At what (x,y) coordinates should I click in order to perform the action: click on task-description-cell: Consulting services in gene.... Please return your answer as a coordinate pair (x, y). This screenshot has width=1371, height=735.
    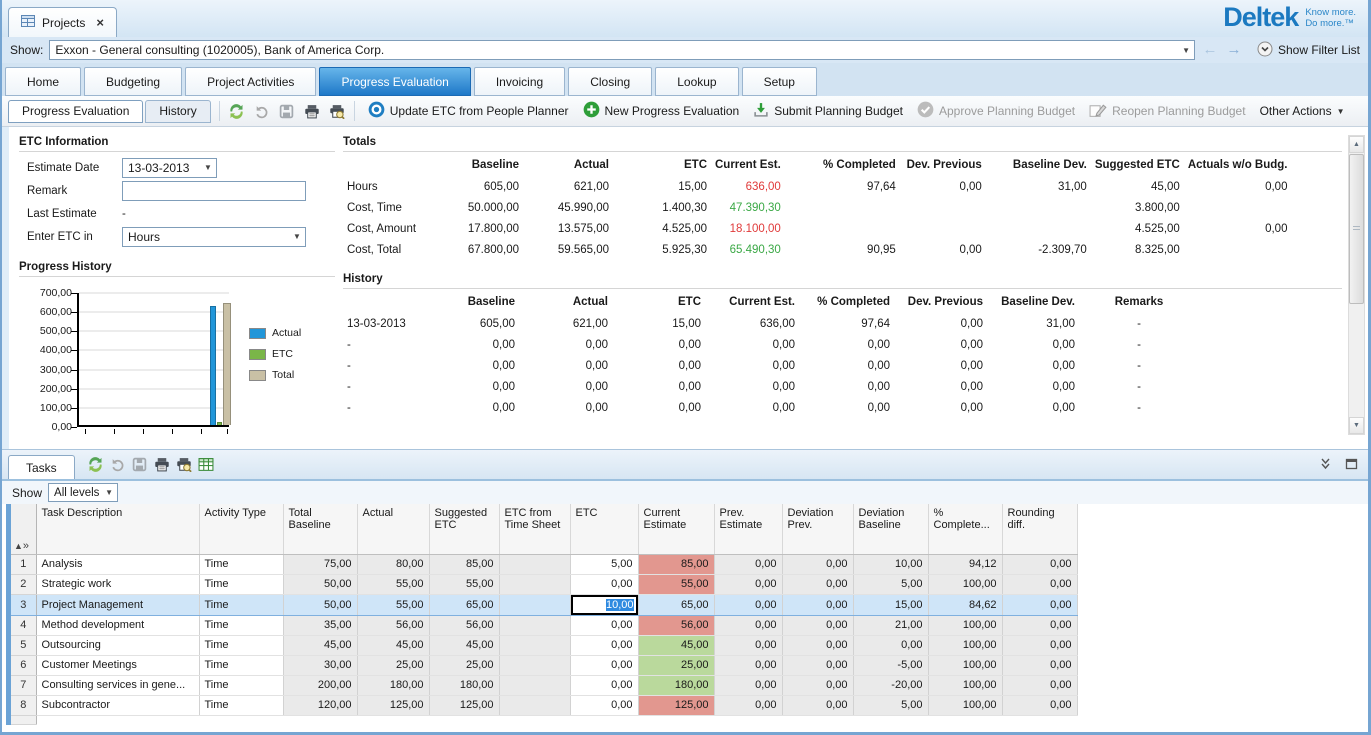
    Looking at the image, I should click on (118, 685).